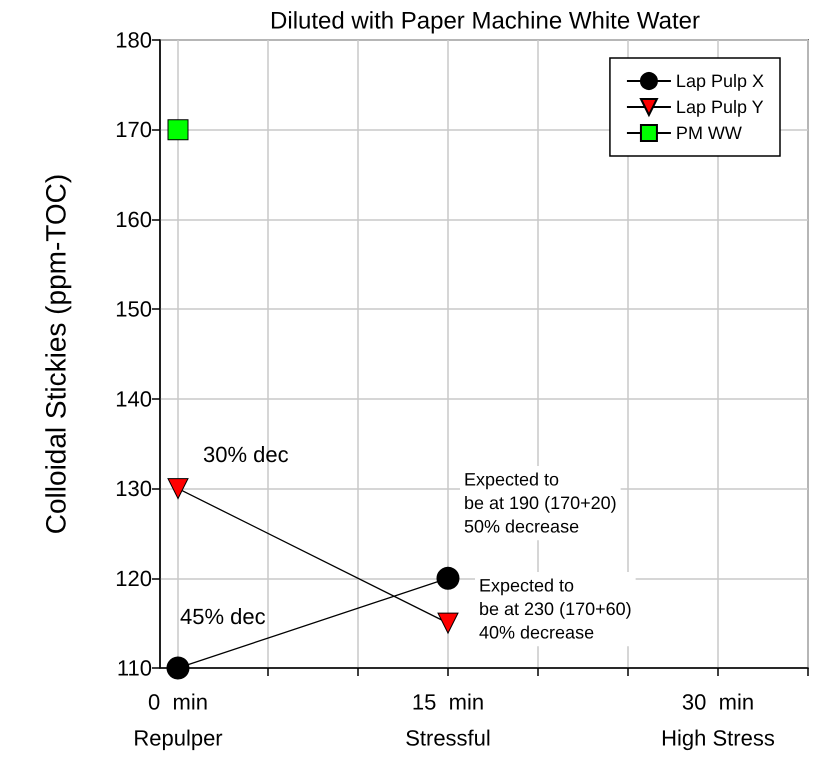 This screenshot has height=764, width=840. I want to click on legend-label: Lap Pulp X, so click(720, 81).